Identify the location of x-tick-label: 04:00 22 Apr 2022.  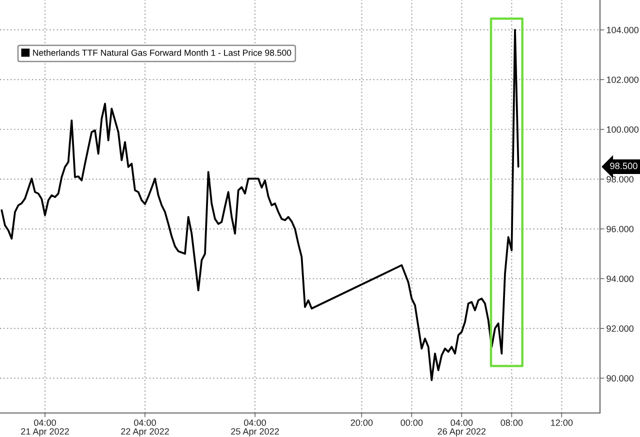
(145, 427).